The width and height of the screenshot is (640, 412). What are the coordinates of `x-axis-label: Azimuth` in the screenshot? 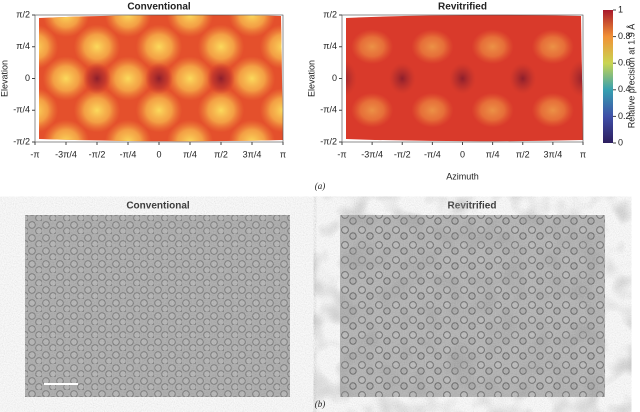 It's located at (462, 176).